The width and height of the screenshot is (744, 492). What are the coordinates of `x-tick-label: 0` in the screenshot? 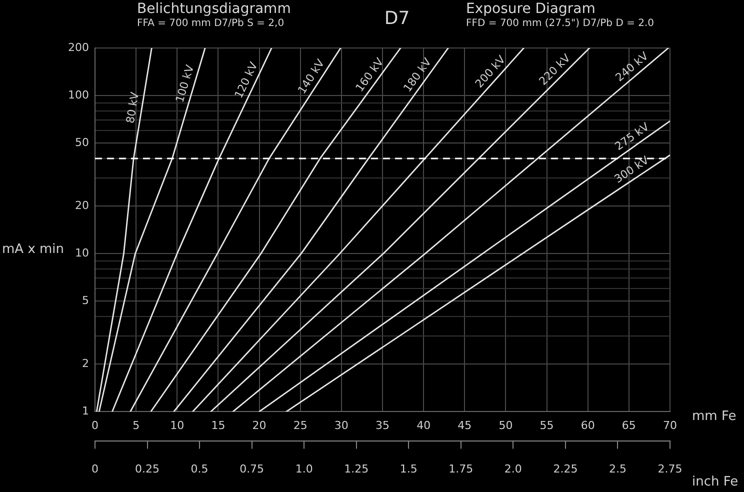 It's located at (94, 425).